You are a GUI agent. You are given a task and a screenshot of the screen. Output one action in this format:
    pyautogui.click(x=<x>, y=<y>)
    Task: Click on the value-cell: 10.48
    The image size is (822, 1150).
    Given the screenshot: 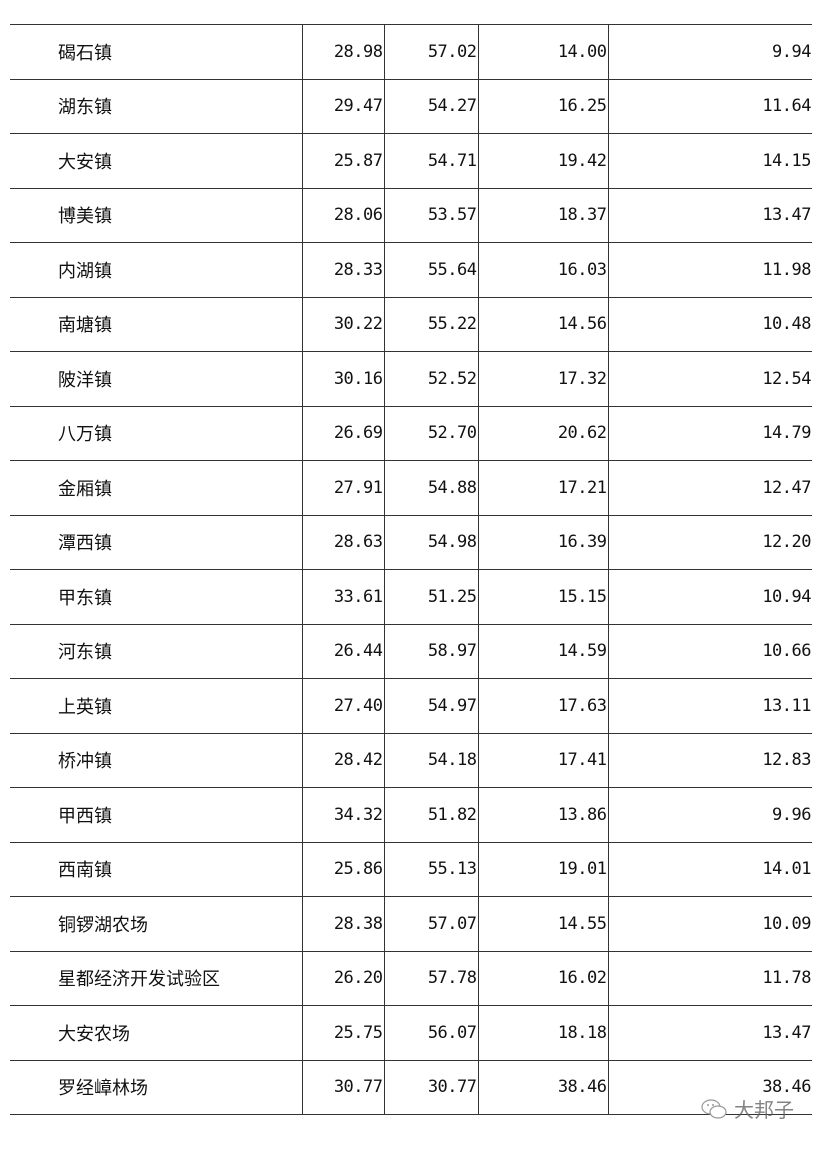 What is the action you would take?
    pyautogui.click(x=709, y=324)
    